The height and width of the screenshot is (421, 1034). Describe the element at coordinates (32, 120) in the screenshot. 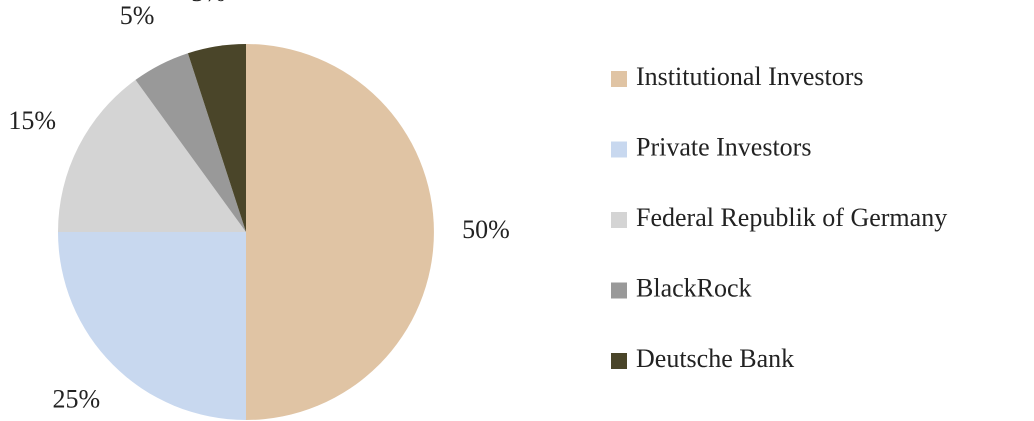

I see `data-label: 15%` at that location.